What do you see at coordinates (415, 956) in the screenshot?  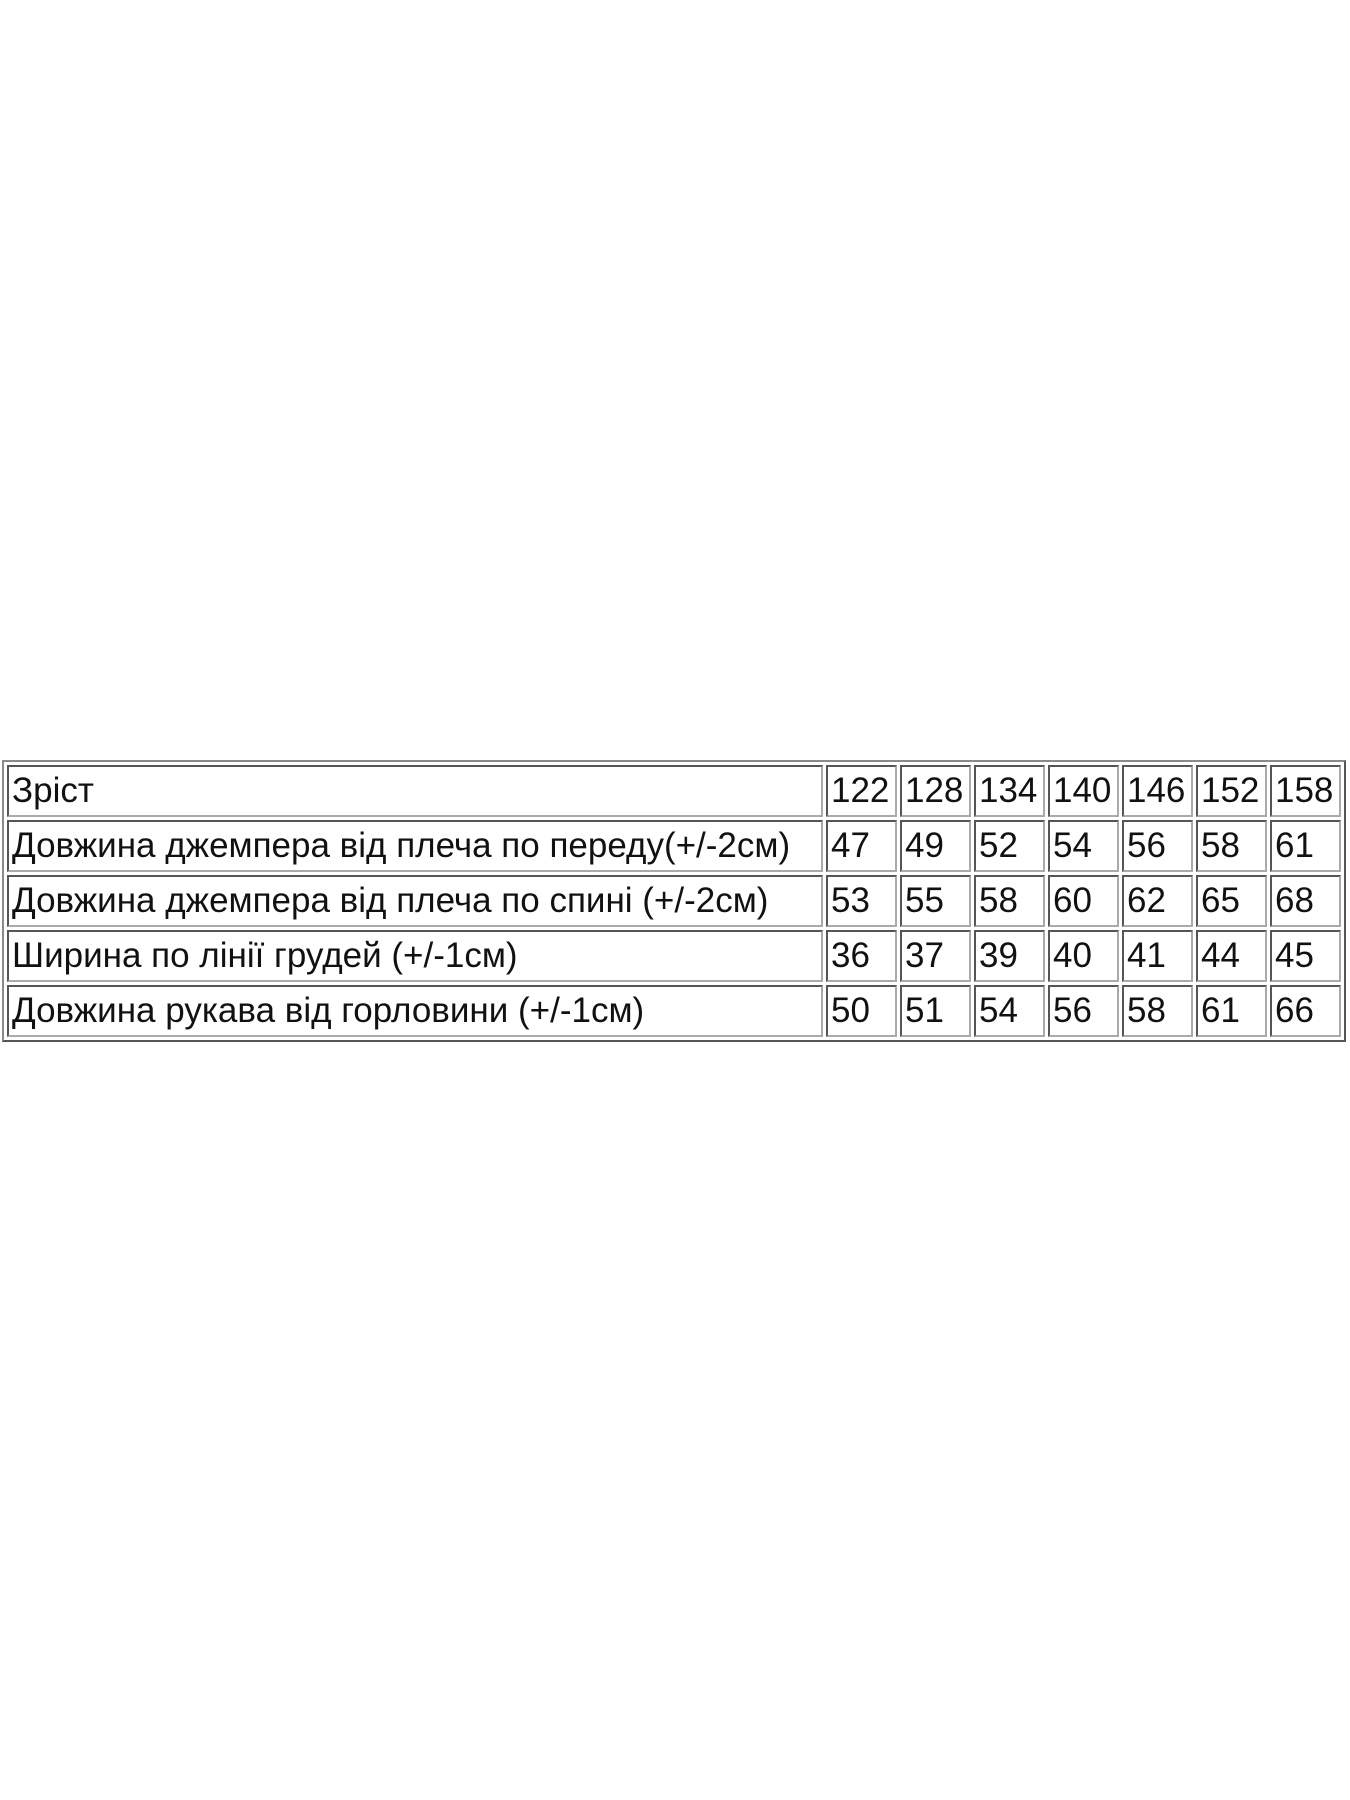 I see `row-label: Ширина по лінії грудей (+/-1см)` at bounding box center [415, 956].